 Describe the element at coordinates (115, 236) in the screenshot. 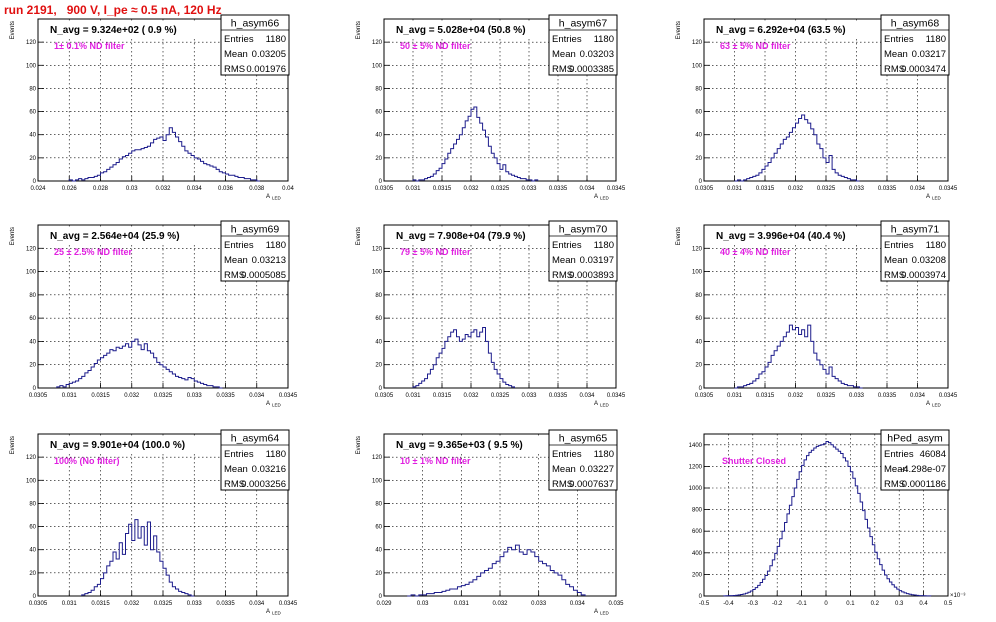

I see `navg-label: N_avg = 2.564e+04 (25.9 %)` at that location.